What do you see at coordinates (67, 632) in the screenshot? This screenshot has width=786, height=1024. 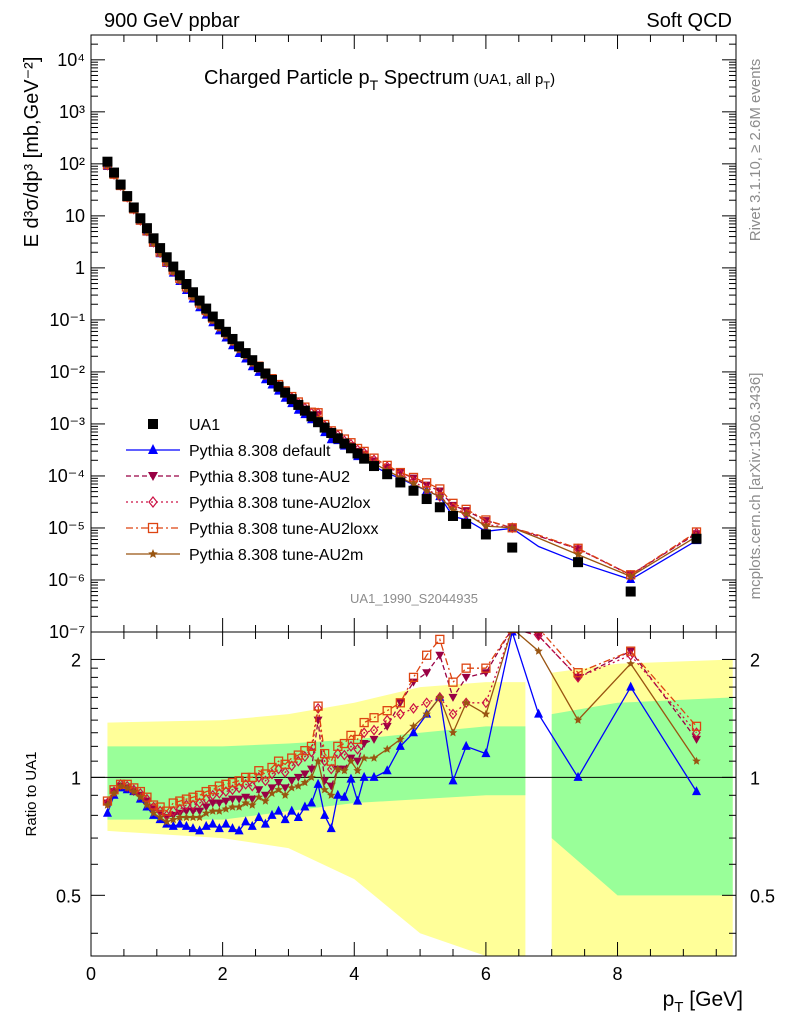 I see `y-tick-label: 10⁻⁷` at bounding box center [67, 632].